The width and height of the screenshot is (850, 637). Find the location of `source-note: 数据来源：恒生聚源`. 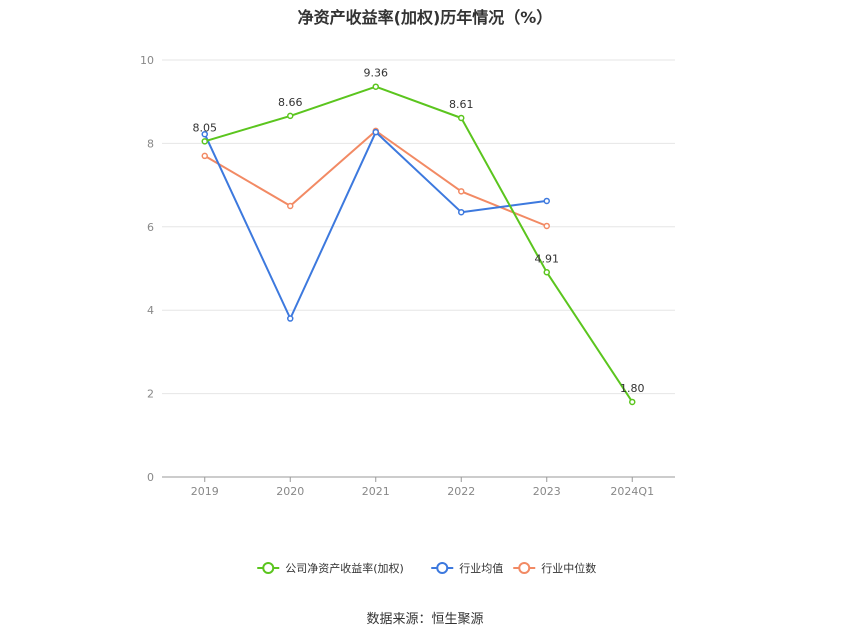

source-note: 数据来源：恒生聚源 is located at coordinates (425, 619).